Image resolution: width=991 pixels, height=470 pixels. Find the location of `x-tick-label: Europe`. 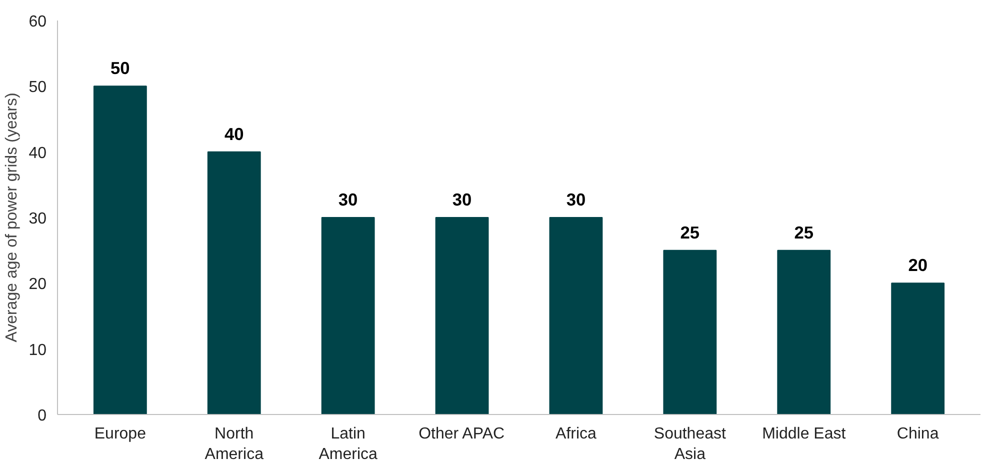

x-tick-label: Europe is located at coordinates (120, 434).